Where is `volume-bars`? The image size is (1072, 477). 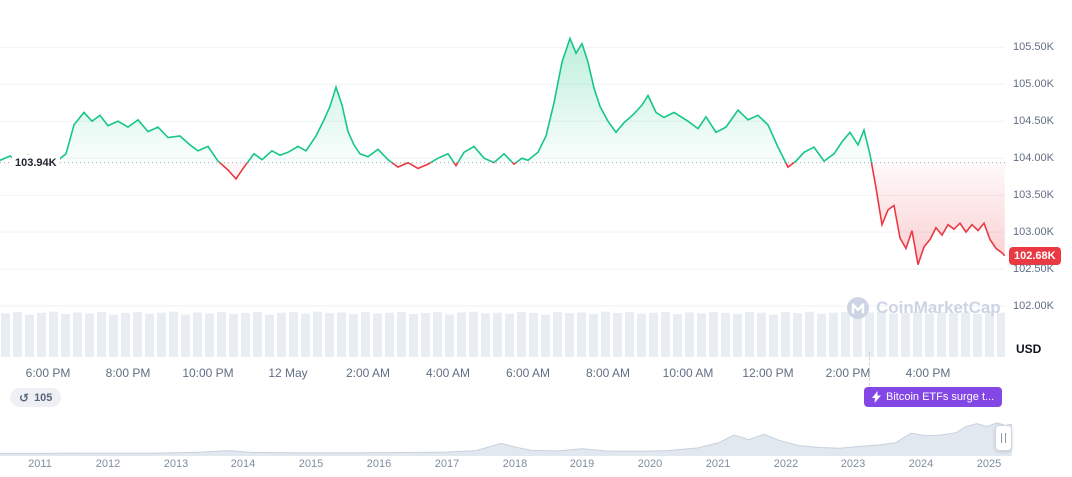 volume-bars is located at coordinates (503, 334).